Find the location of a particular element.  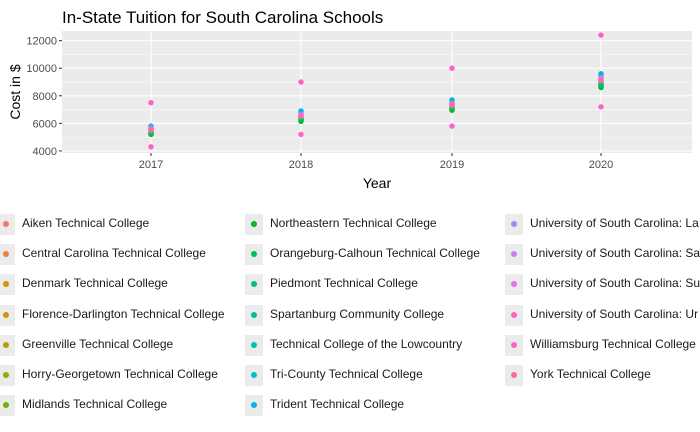

legend-label: Florence-Darlington Technical College is located at coordinates (123, 313).